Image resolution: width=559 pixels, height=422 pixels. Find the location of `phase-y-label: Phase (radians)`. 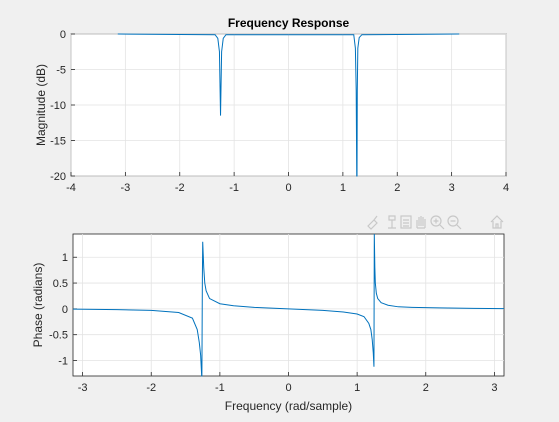

phase-y-label: Phase (radians) is located at coordinates (38, 305).